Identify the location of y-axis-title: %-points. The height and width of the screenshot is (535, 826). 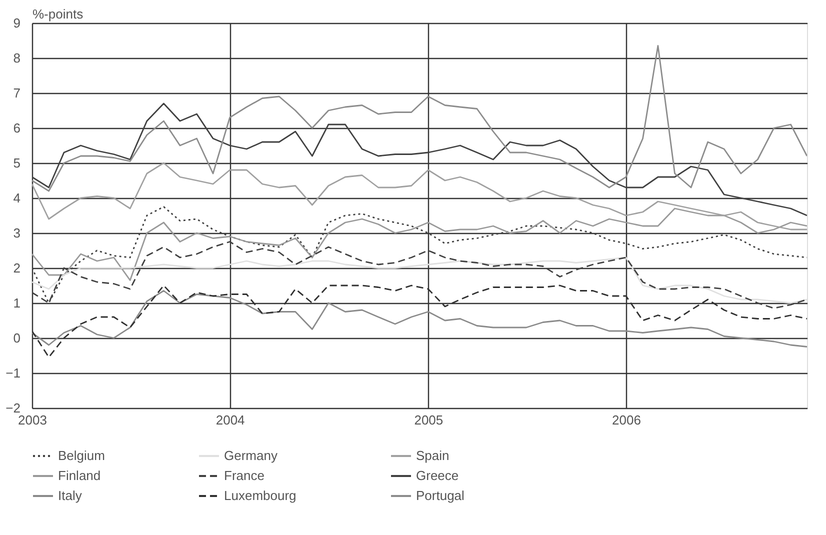
(58, 14).